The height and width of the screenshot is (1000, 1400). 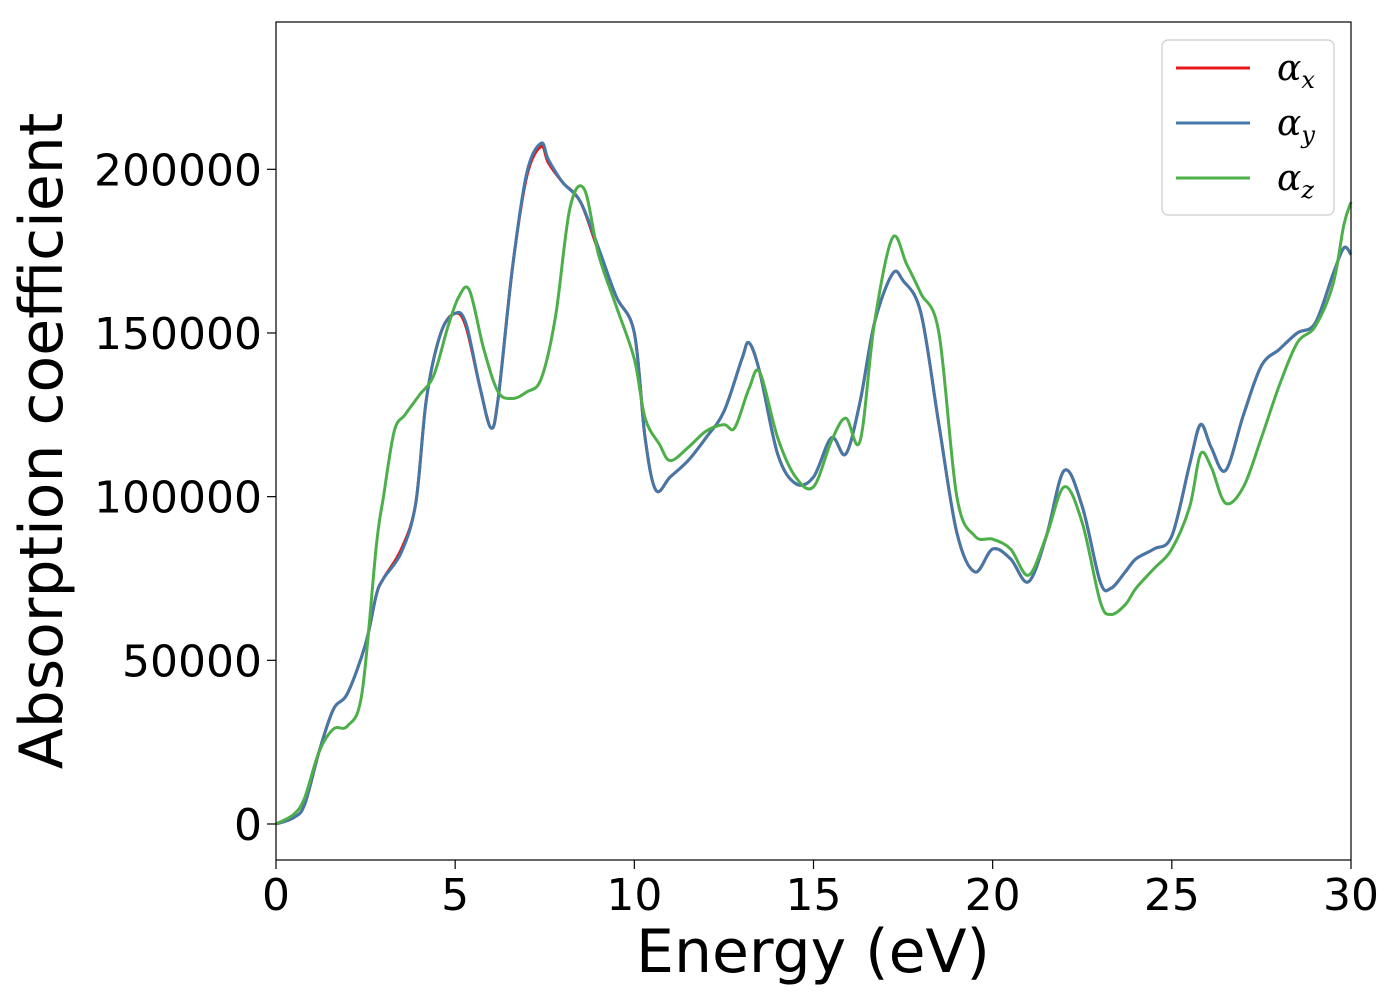 What do you see at coordinates (1307, 135) in the screenshot?
I see `legend-subscript: y` at bounding box center [1307, 135].